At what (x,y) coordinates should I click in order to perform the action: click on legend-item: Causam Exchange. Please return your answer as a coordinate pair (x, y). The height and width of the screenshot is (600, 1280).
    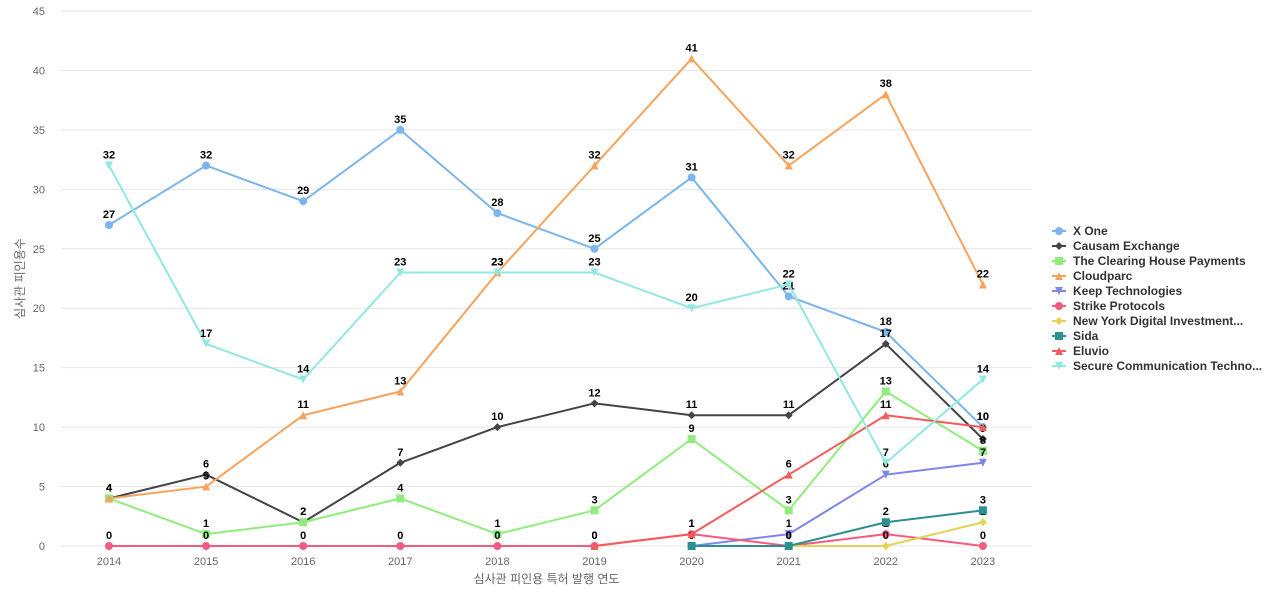
    Looking at the image, I should click on (1116, 246).